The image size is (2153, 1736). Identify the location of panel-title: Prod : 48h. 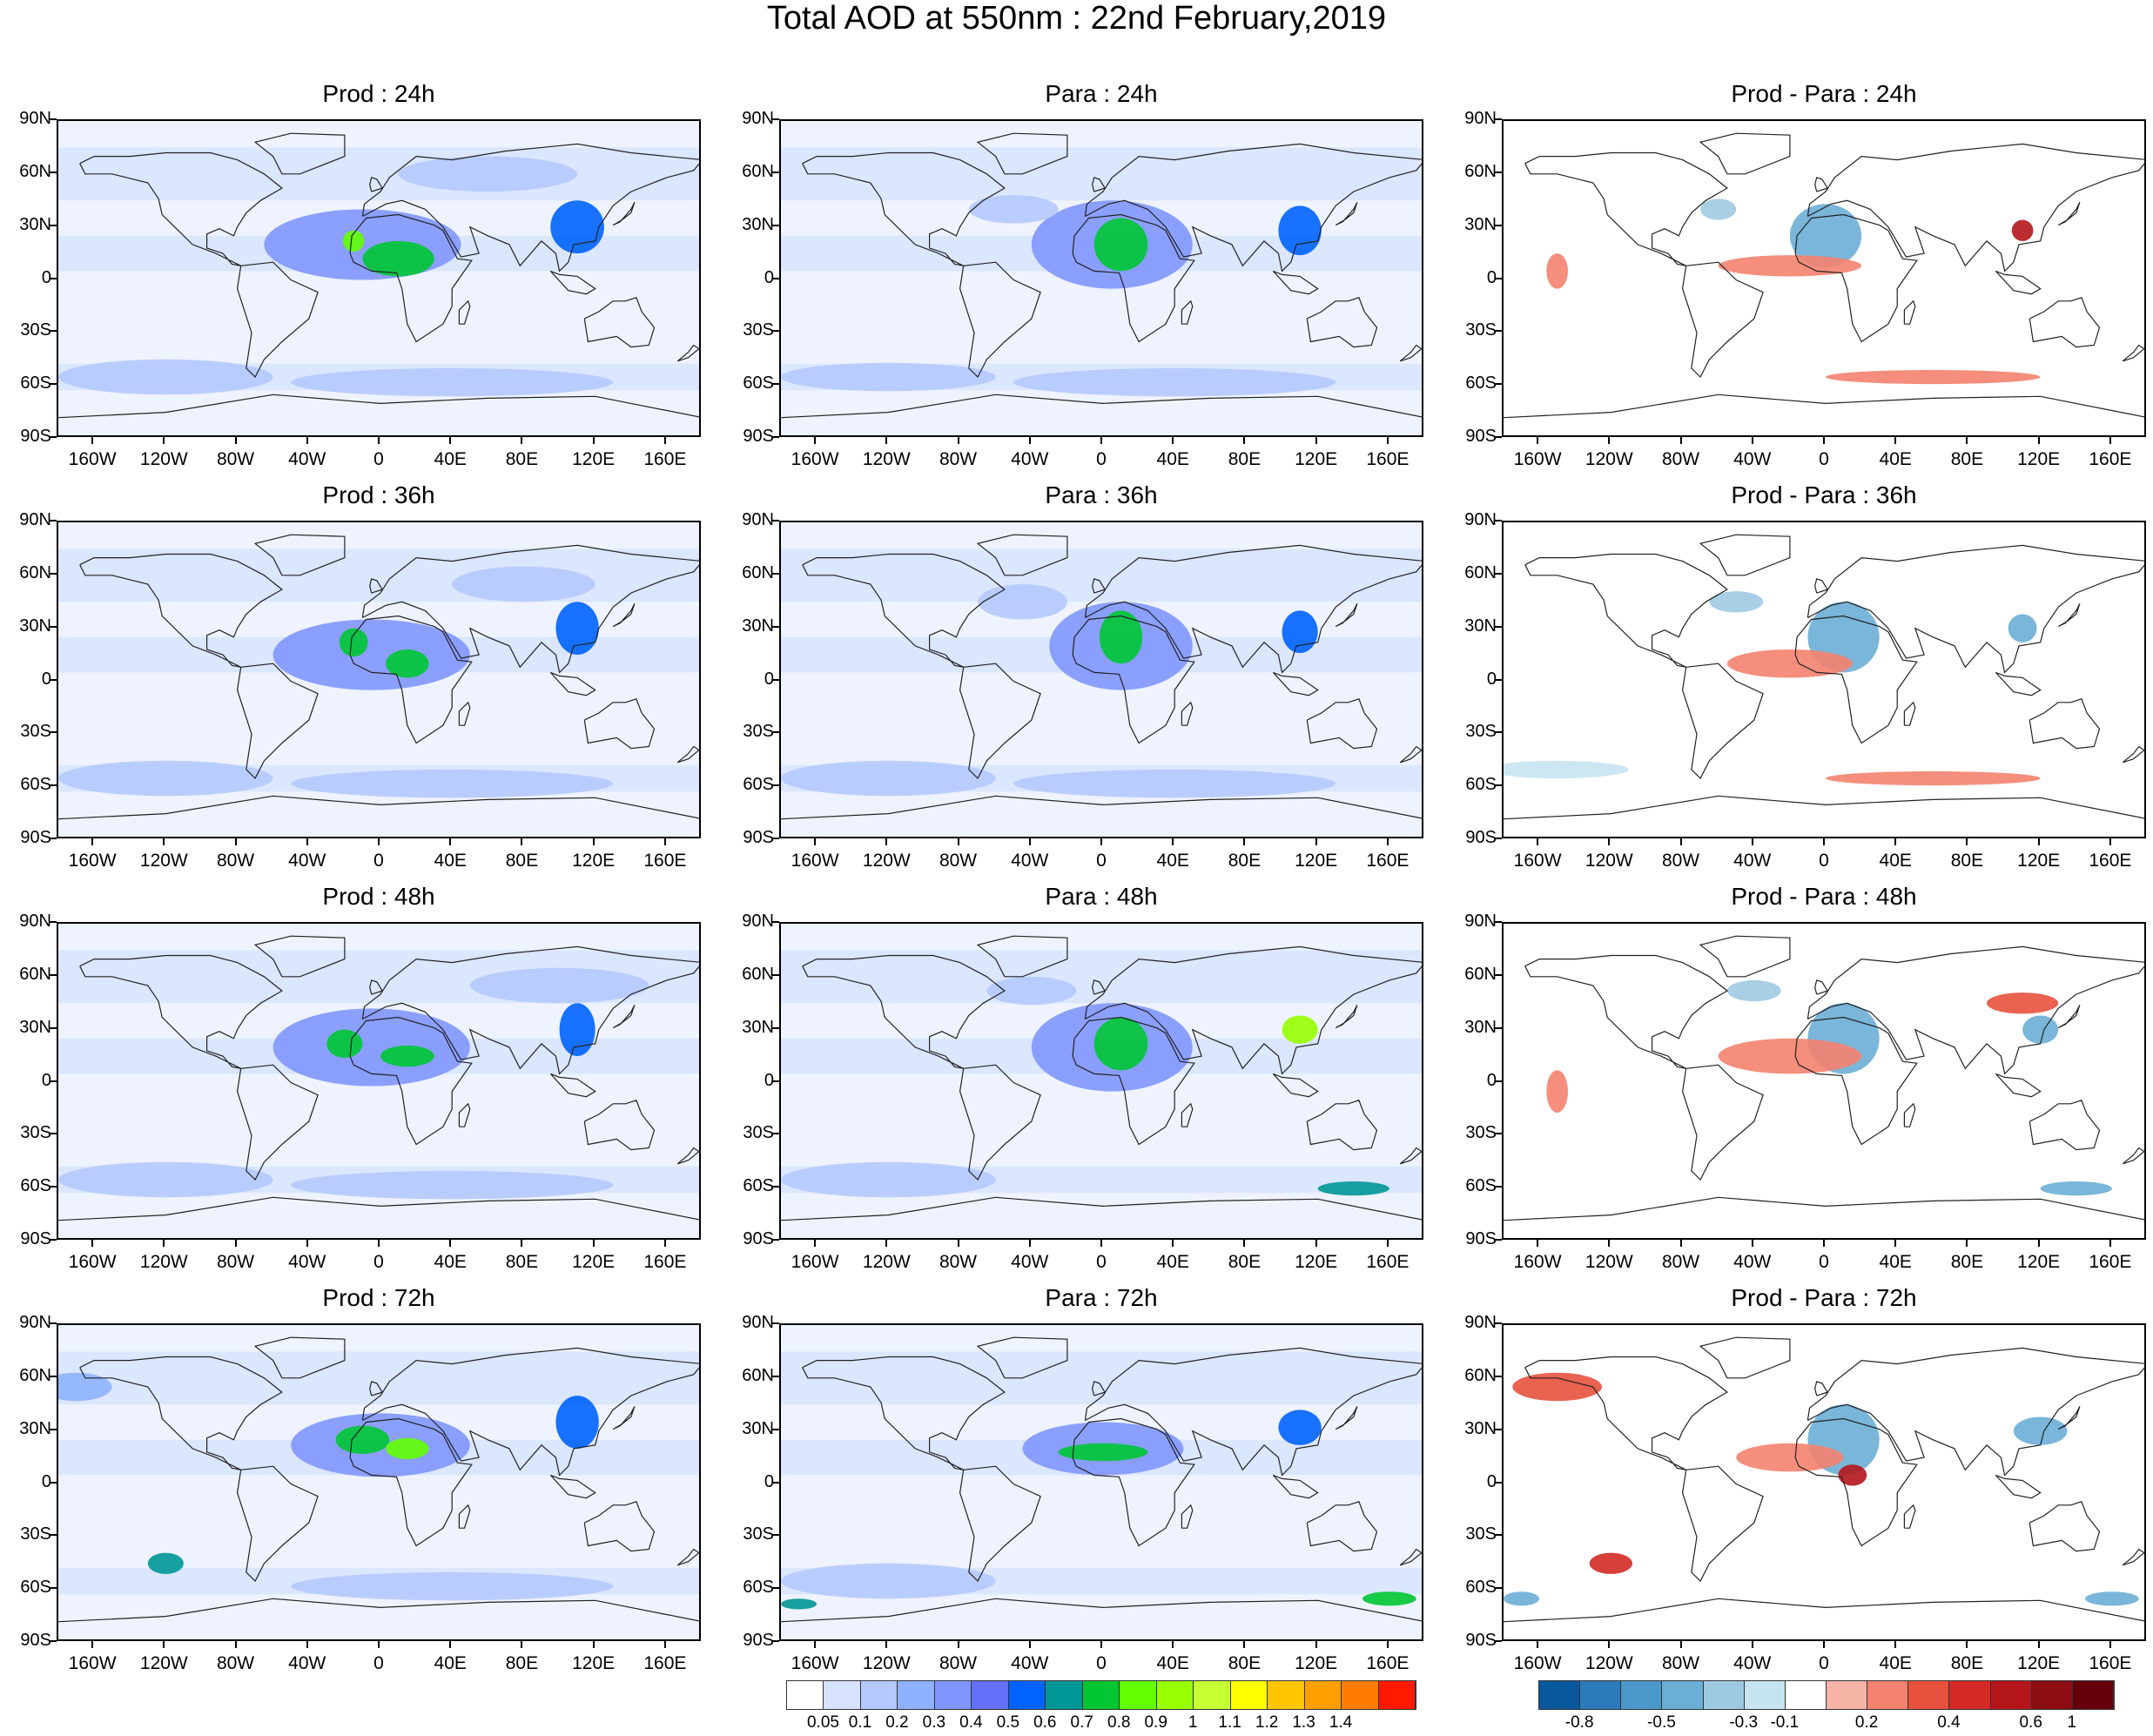
(378, 896).